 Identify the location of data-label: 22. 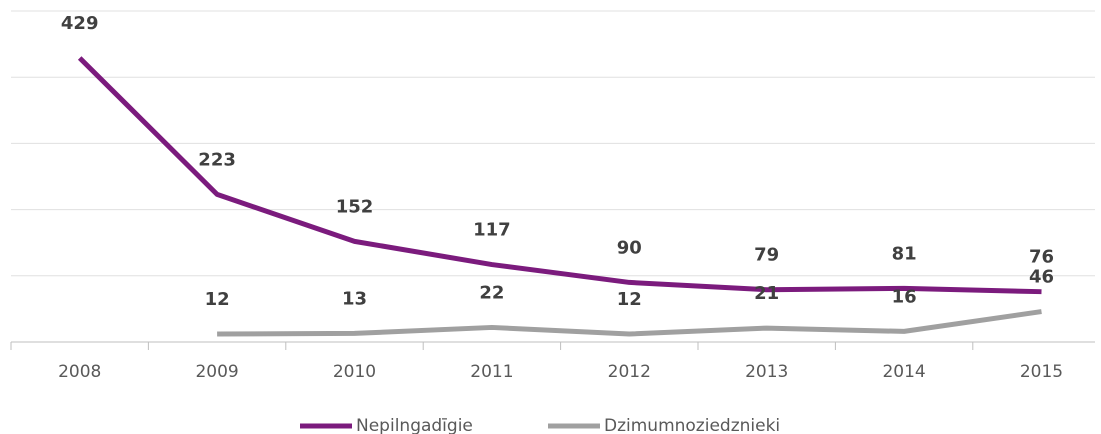
(491, 292).